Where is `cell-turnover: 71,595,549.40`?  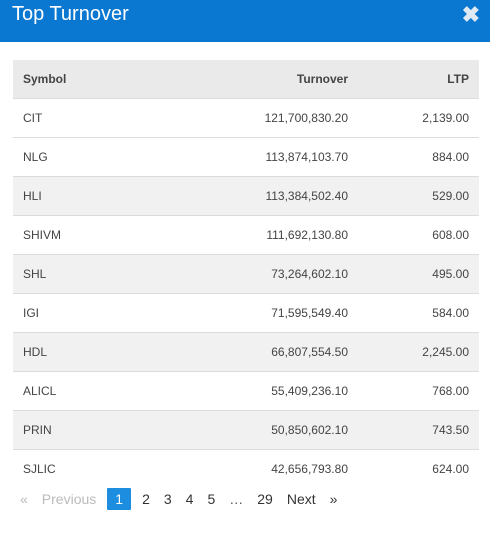 cell-turnover: 71,595,549.40 is located at coordinates (260, 312).